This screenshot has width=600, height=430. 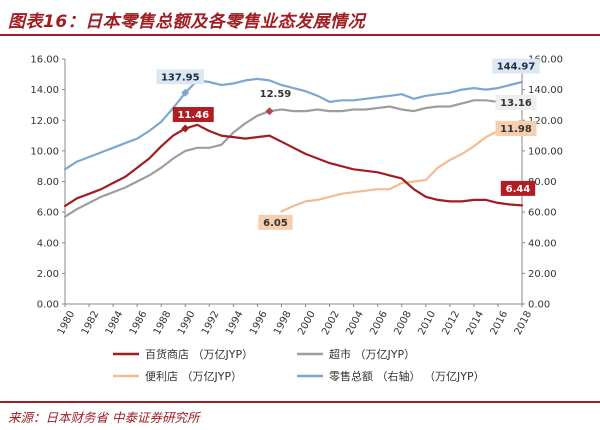 What do you see at coordinates (185, 128) in the screenshot?
I see `marker-dept-1990` at bounding box center [185, 128].